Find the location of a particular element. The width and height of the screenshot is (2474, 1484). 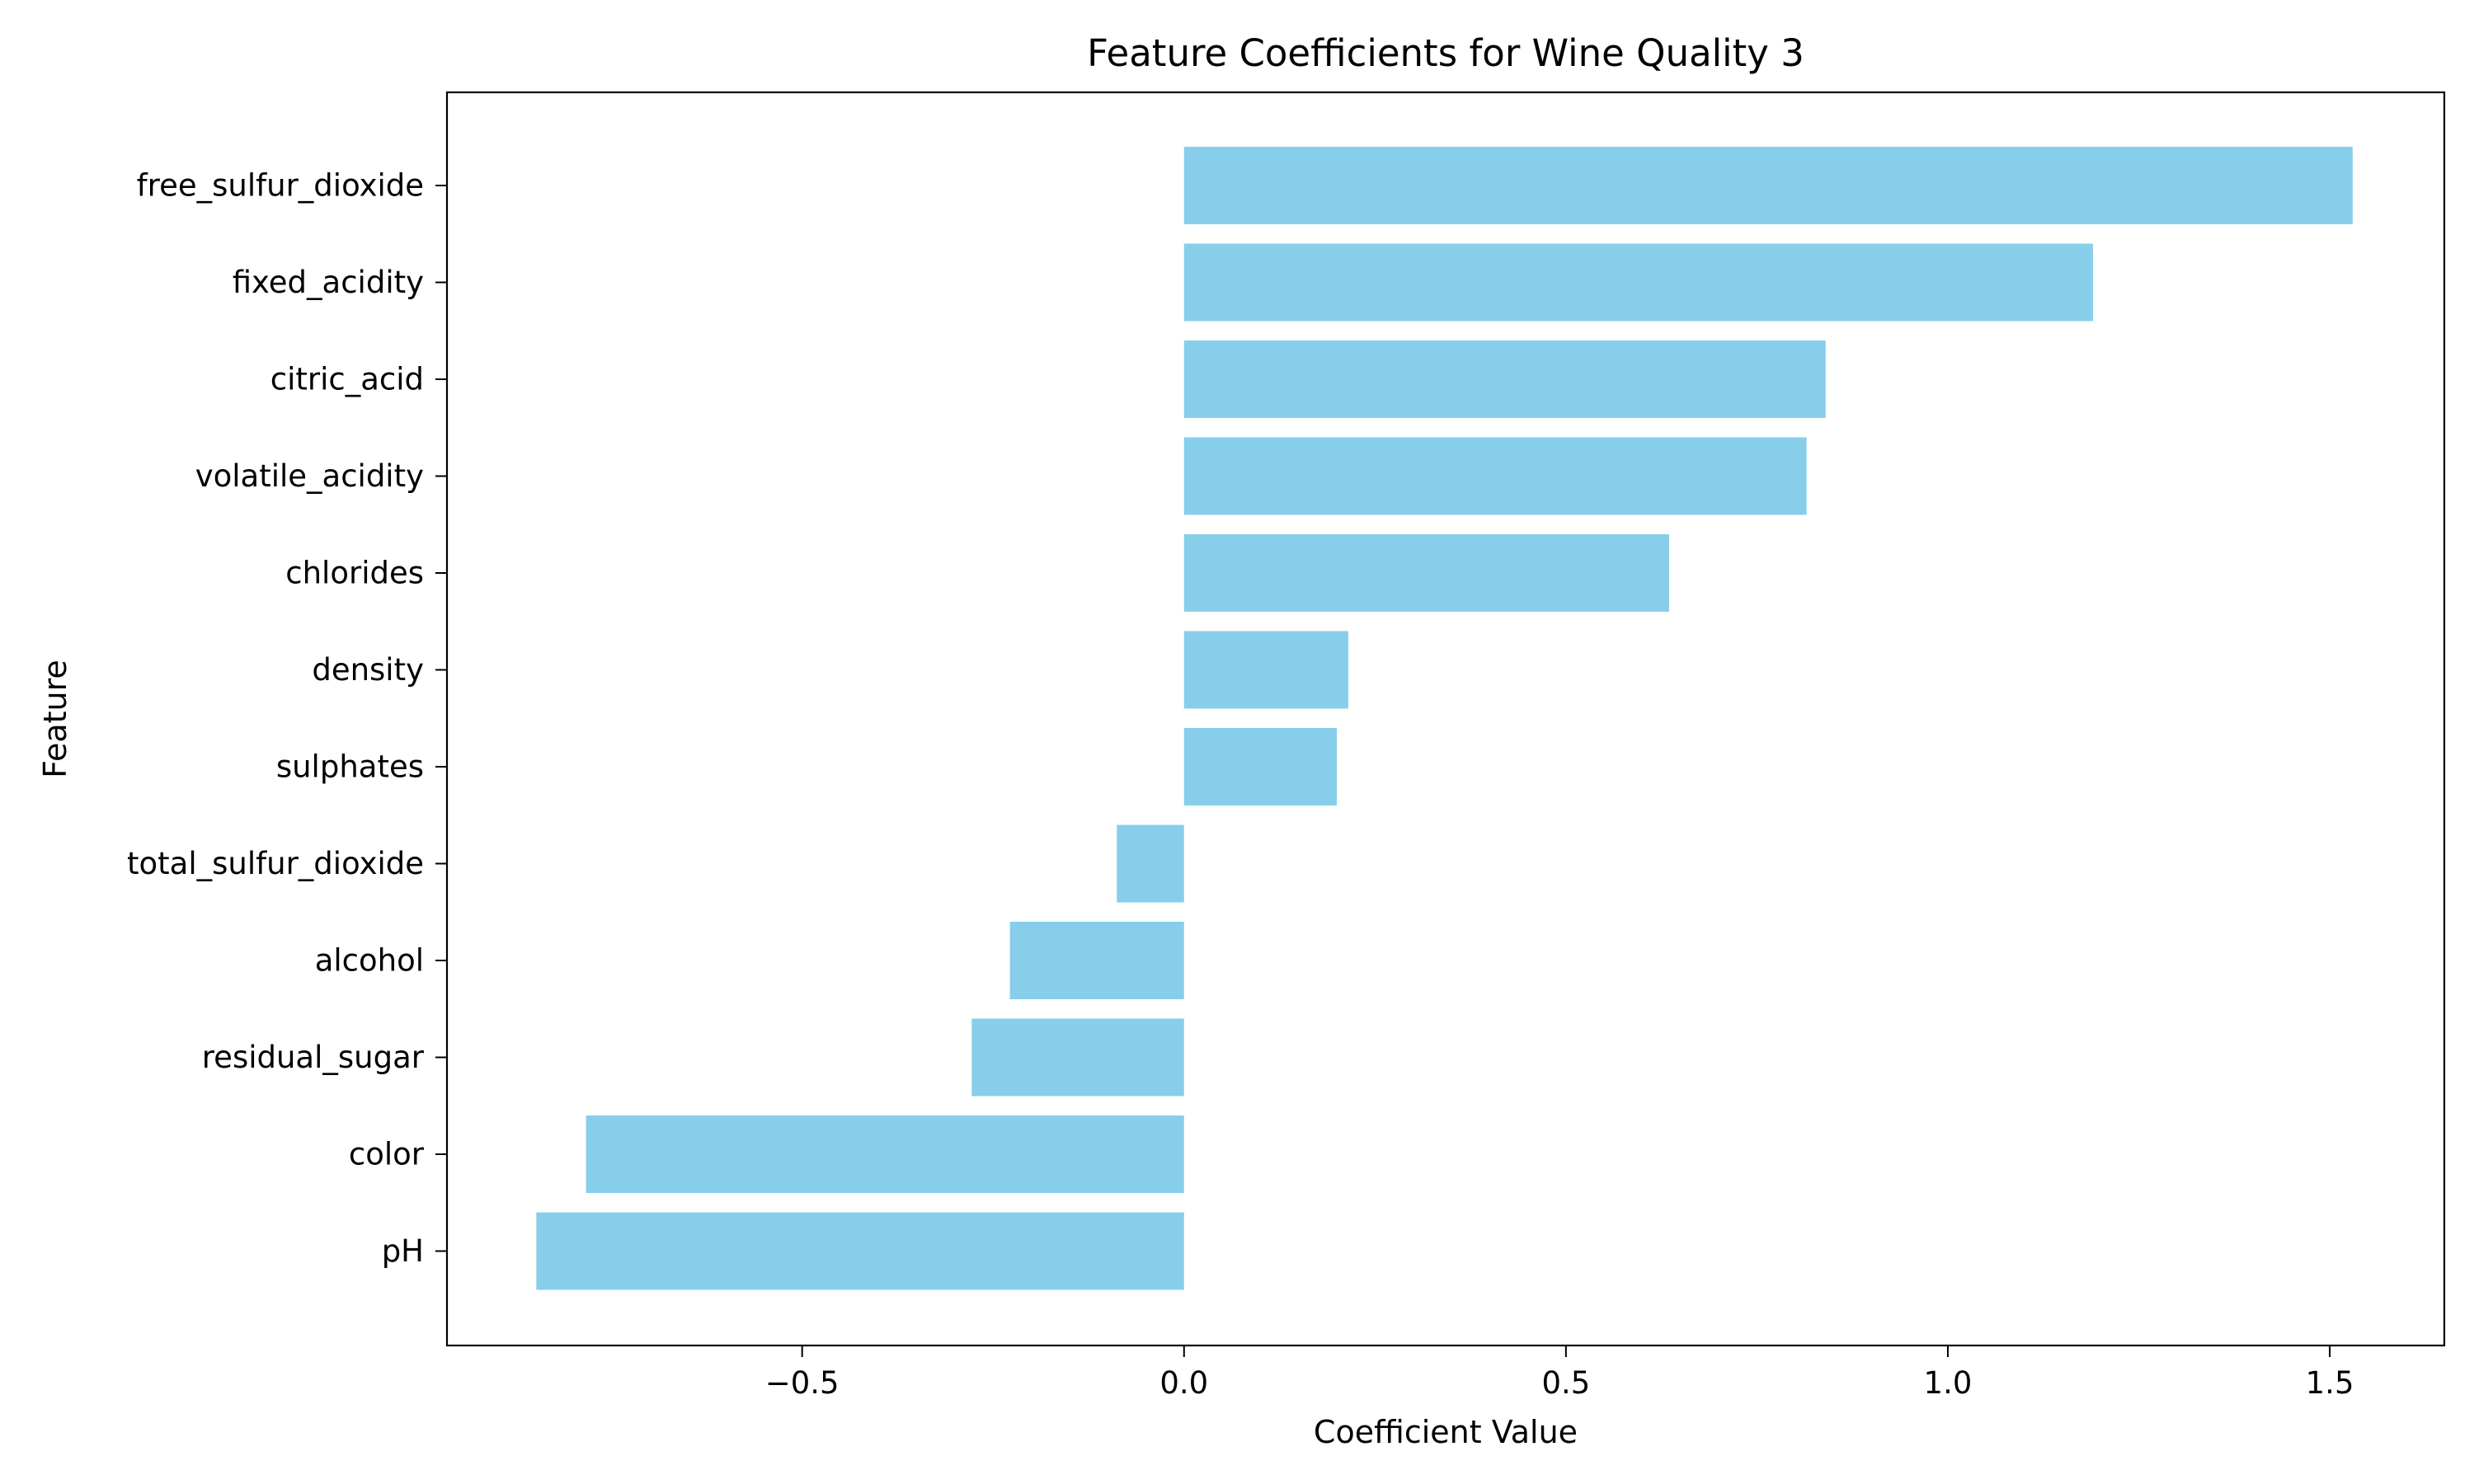

bar-color is located at coordinates (885, 1154).